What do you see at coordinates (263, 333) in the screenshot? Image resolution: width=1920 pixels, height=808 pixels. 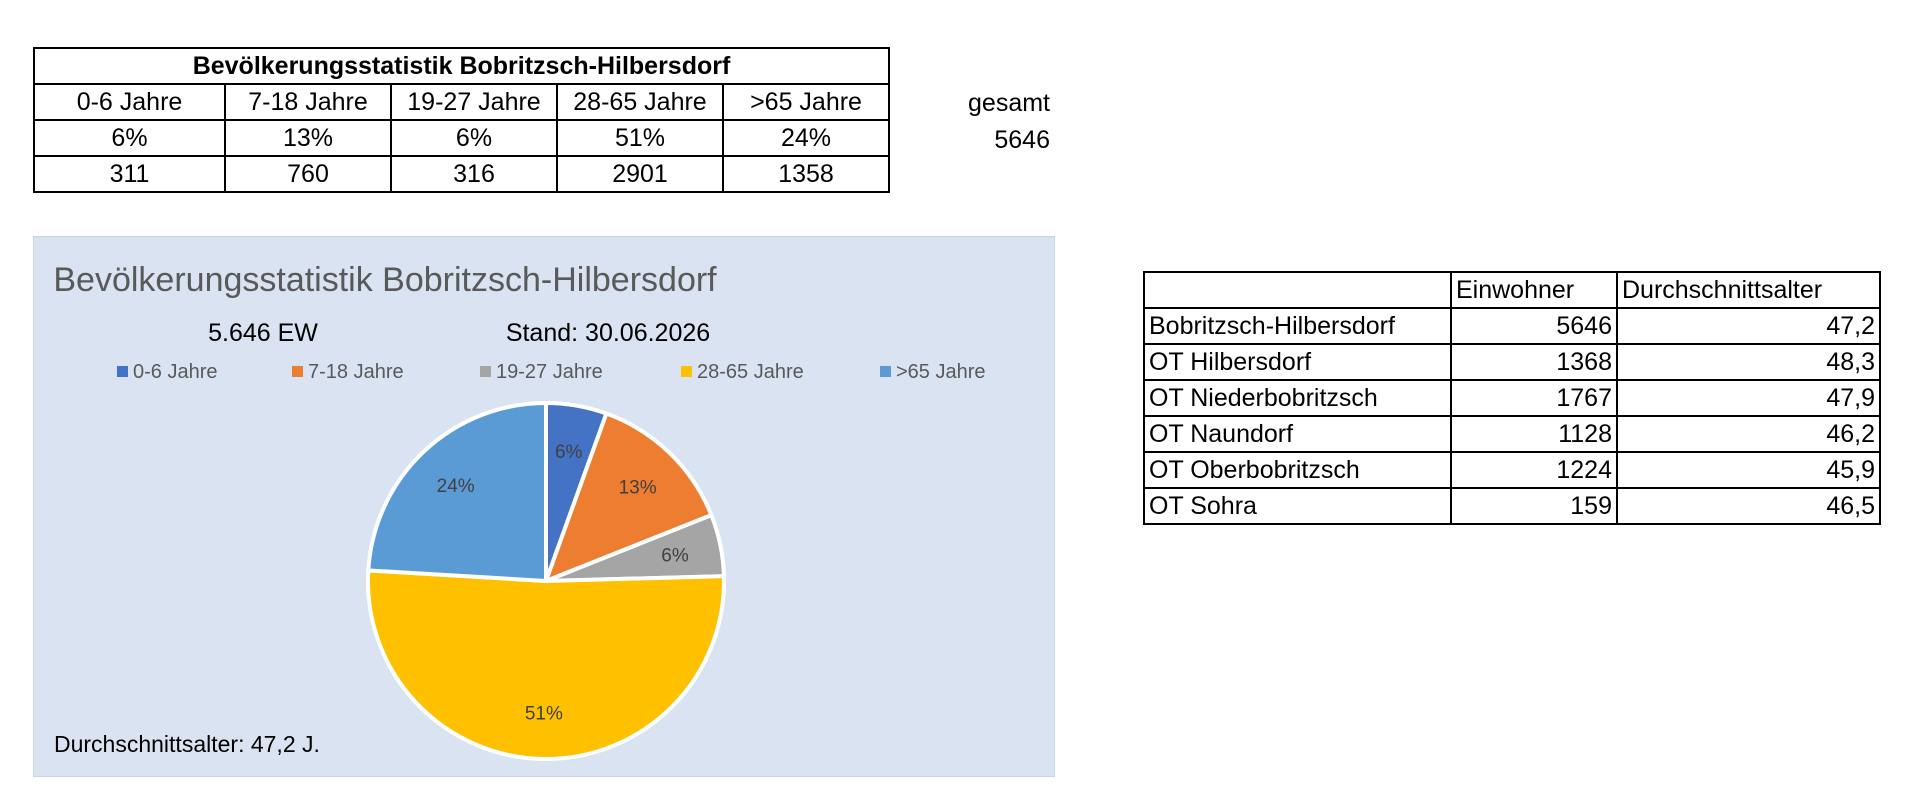 I see `chart-subtitle-left: 5.646 EW` at bounding box center [263, 333].